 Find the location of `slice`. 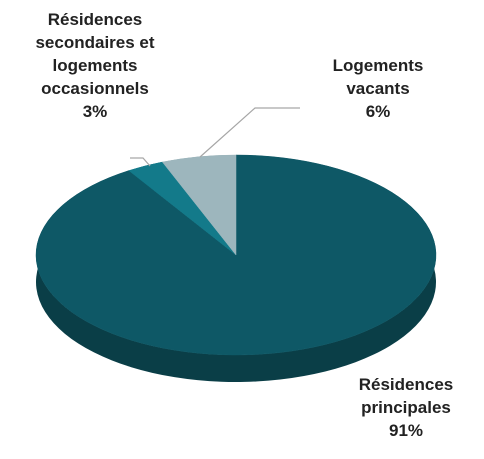

slice is located at coordinates (199, 205).